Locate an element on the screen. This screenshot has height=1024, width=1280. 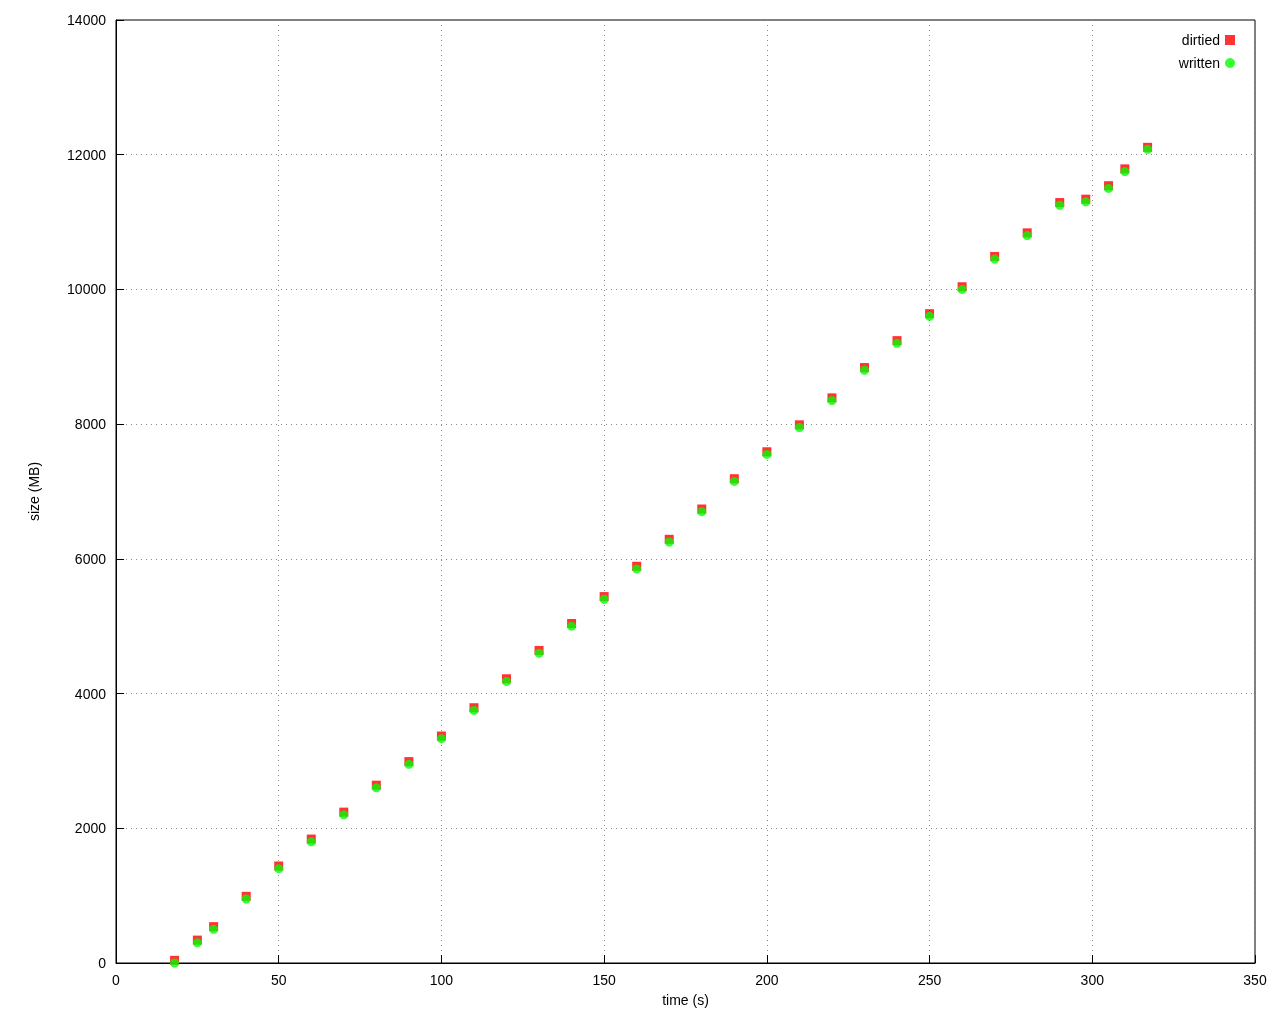
y-axis-title: size (MB) is located at coordinates (34, 491).